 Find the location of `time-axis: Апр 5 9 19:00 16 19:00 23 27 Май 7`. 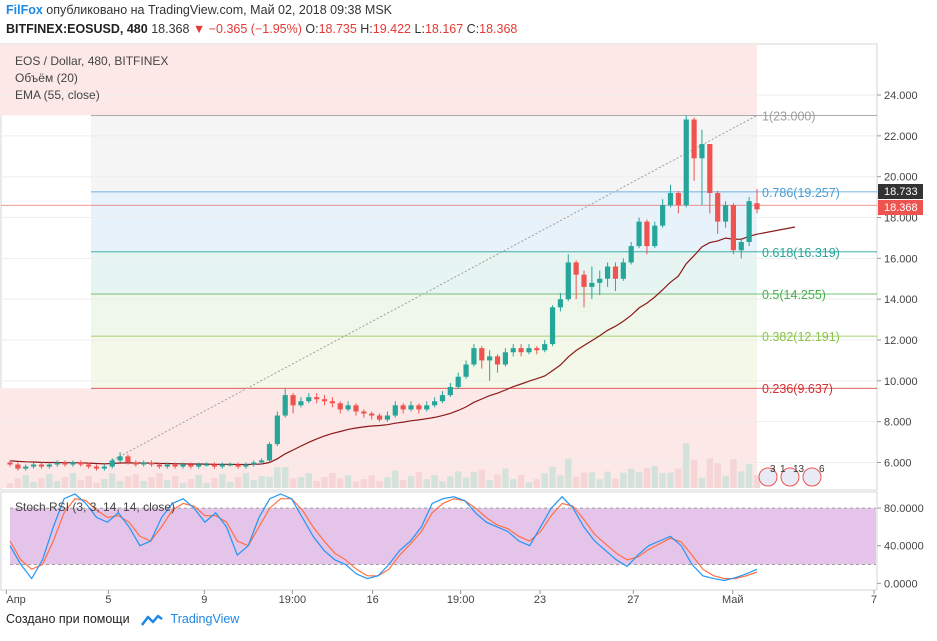

time-axis: Апр 5 9 19:00 16 19:00 23 27 Май 7 is located at coordinates (441, 598).